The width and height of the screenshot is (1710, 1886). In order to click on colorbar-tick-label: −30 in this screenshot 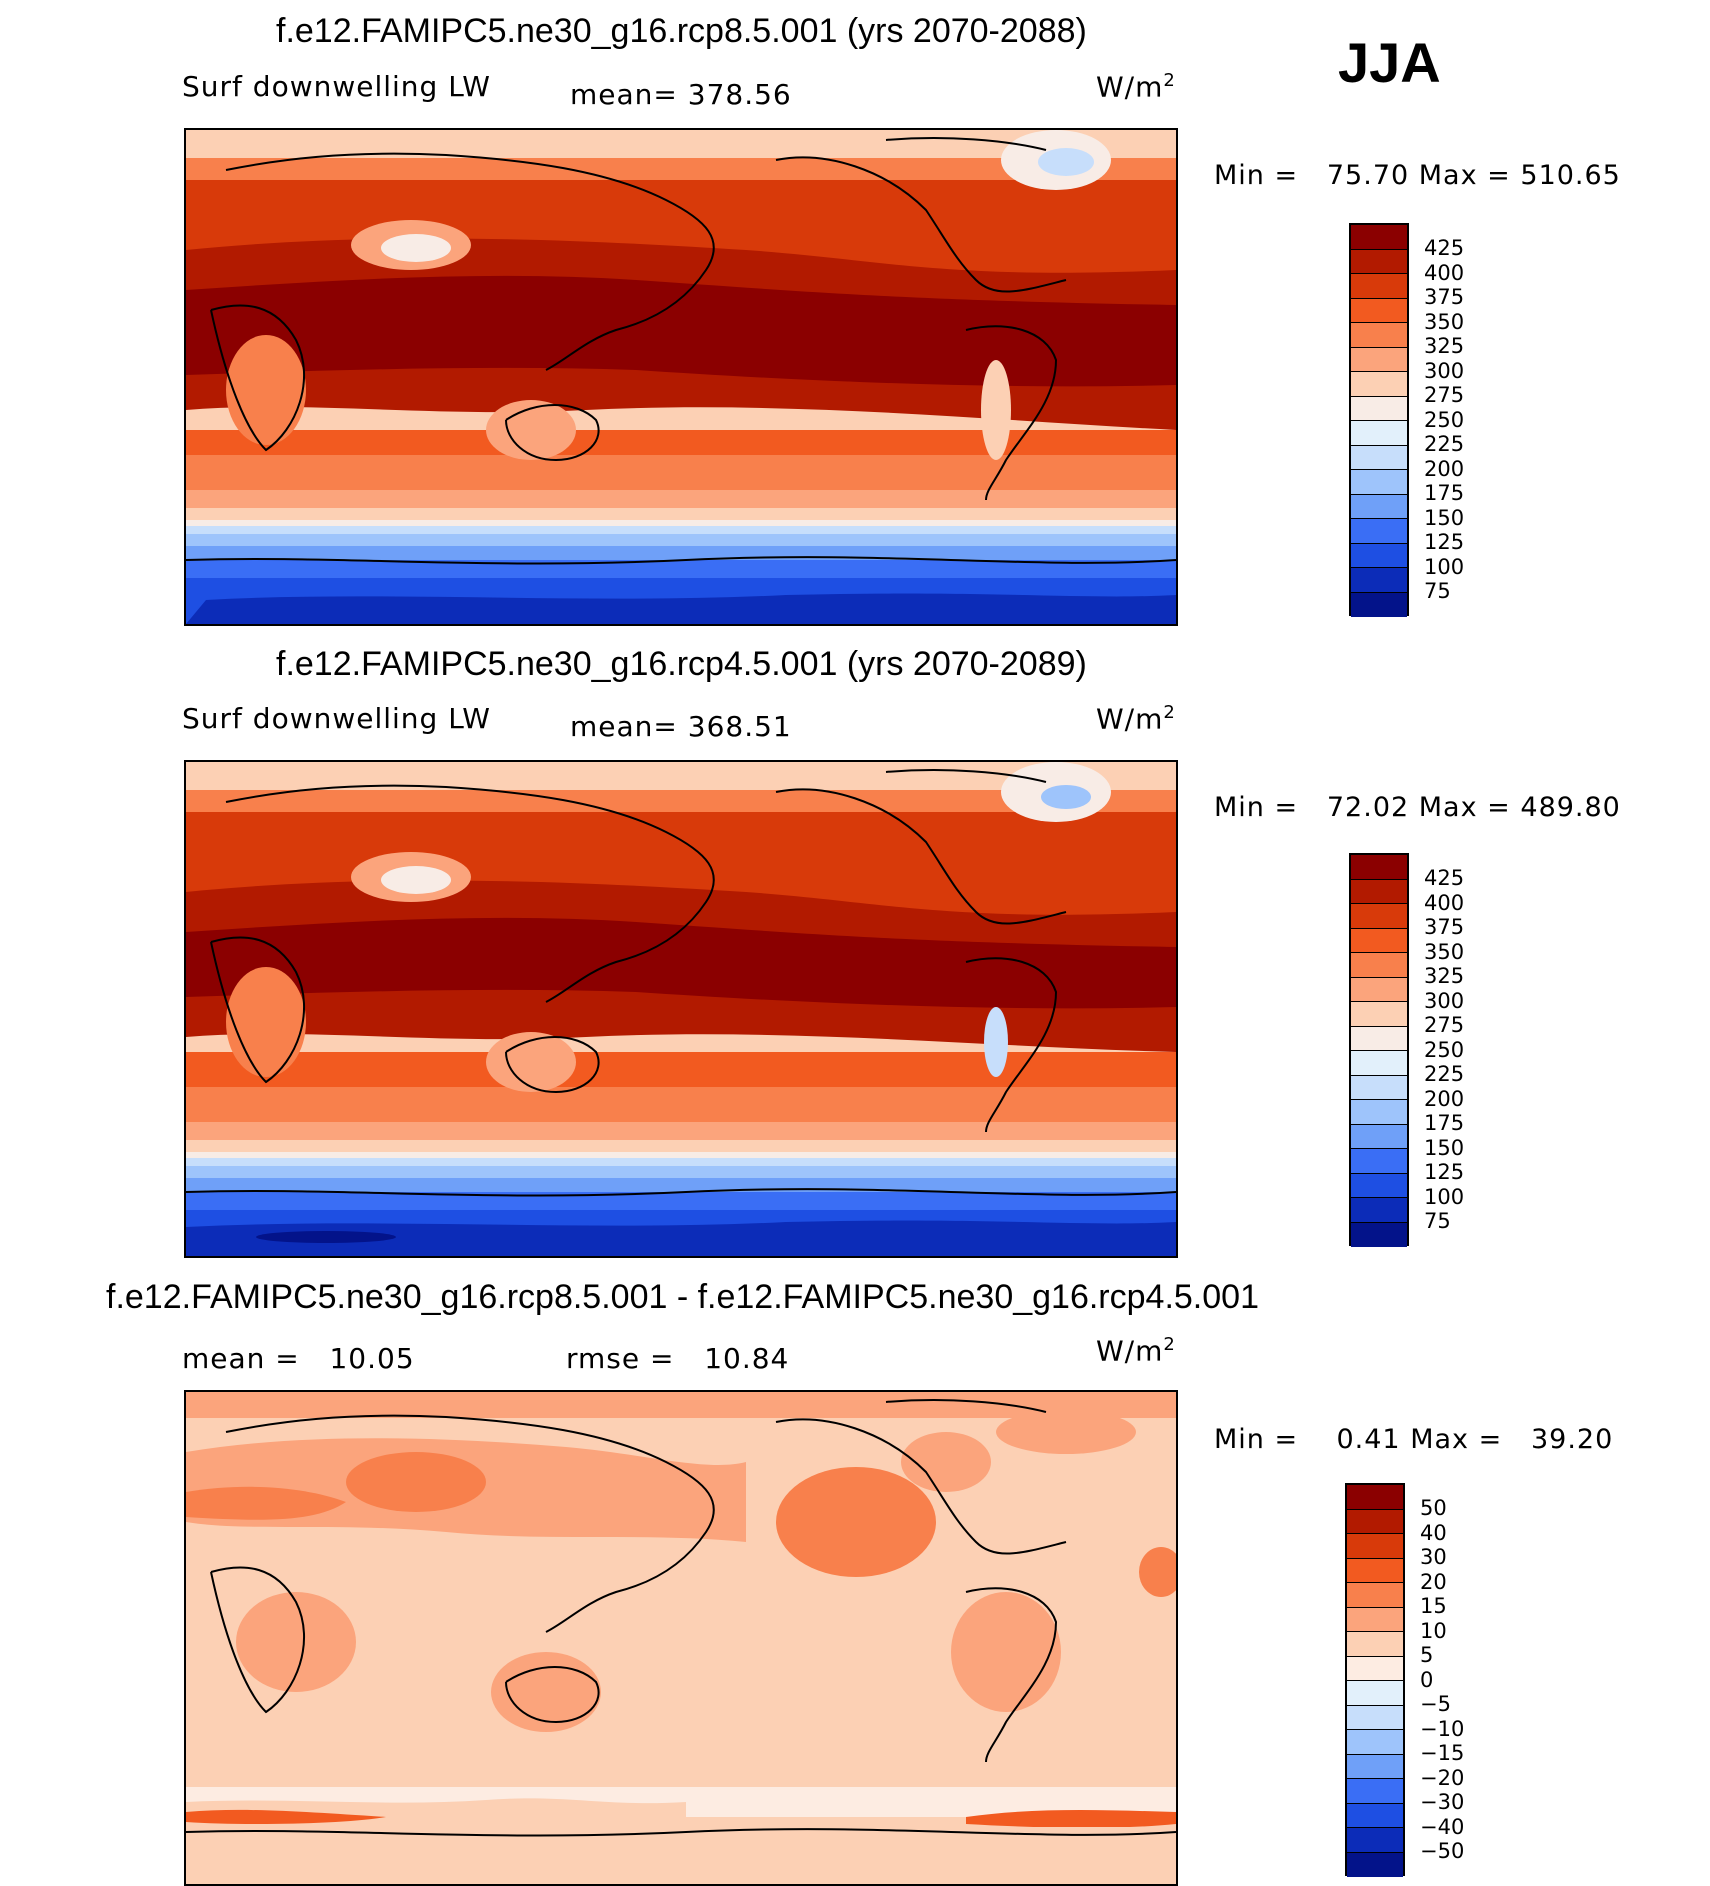, I will do `click(1442, 1802)`.